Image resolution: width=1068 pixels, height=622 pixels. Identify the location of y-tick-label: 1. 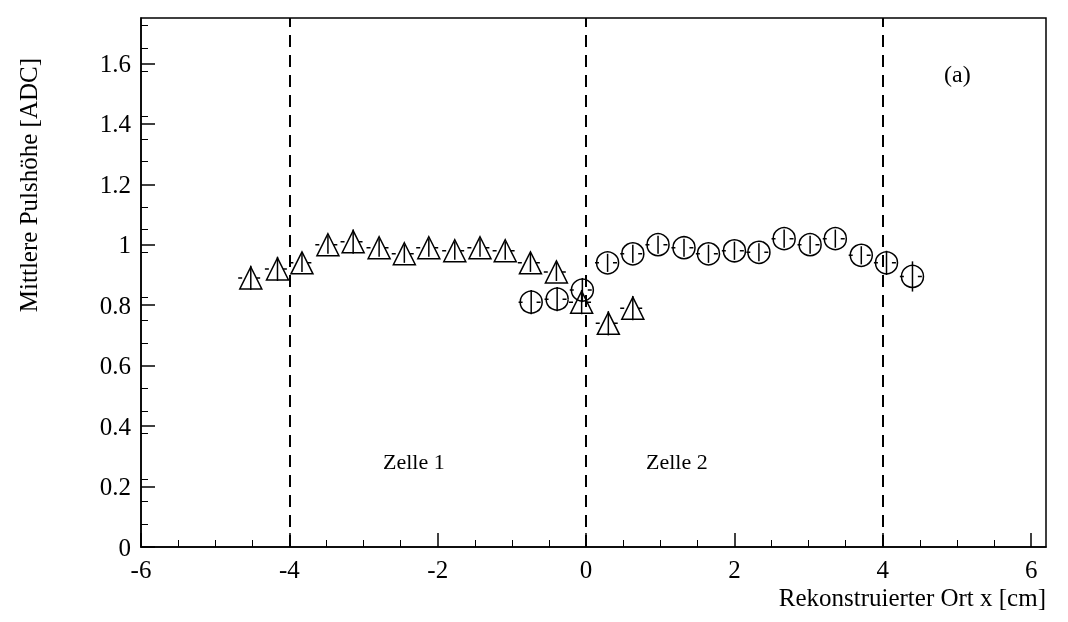
(124, 245).